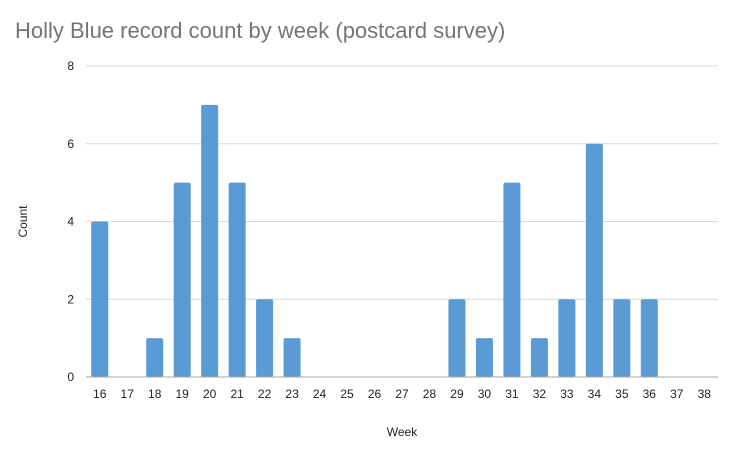 This screenshot has height=464, width=743. Describe the element at coordinates (347, 394) in the screenshot. I see `x-tick-label: 25` at that location.